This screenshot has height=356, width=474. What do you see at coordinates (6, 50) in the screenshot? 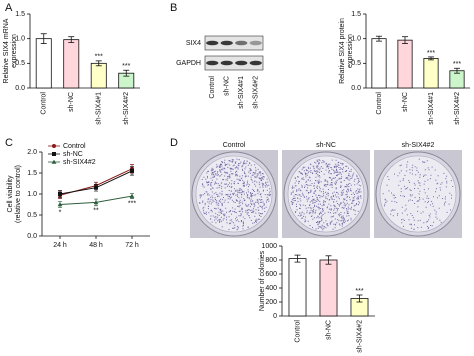
I see `y-axis-label: Relative SIX4 mRNA` at bounding box center [6, 50].